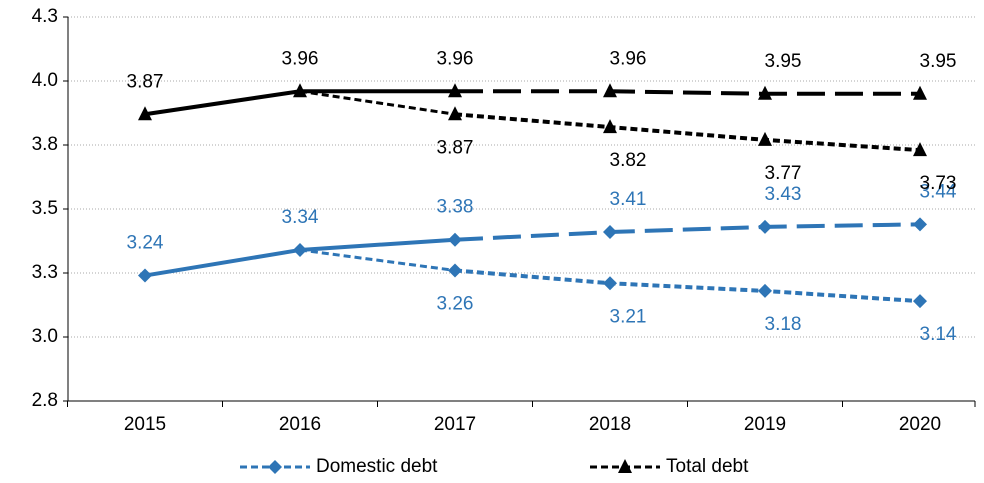  What do you see at coordinates (455, 424) in the screenshot?
I see `x-tick-label: 2017` at bounding box center [455, 424].